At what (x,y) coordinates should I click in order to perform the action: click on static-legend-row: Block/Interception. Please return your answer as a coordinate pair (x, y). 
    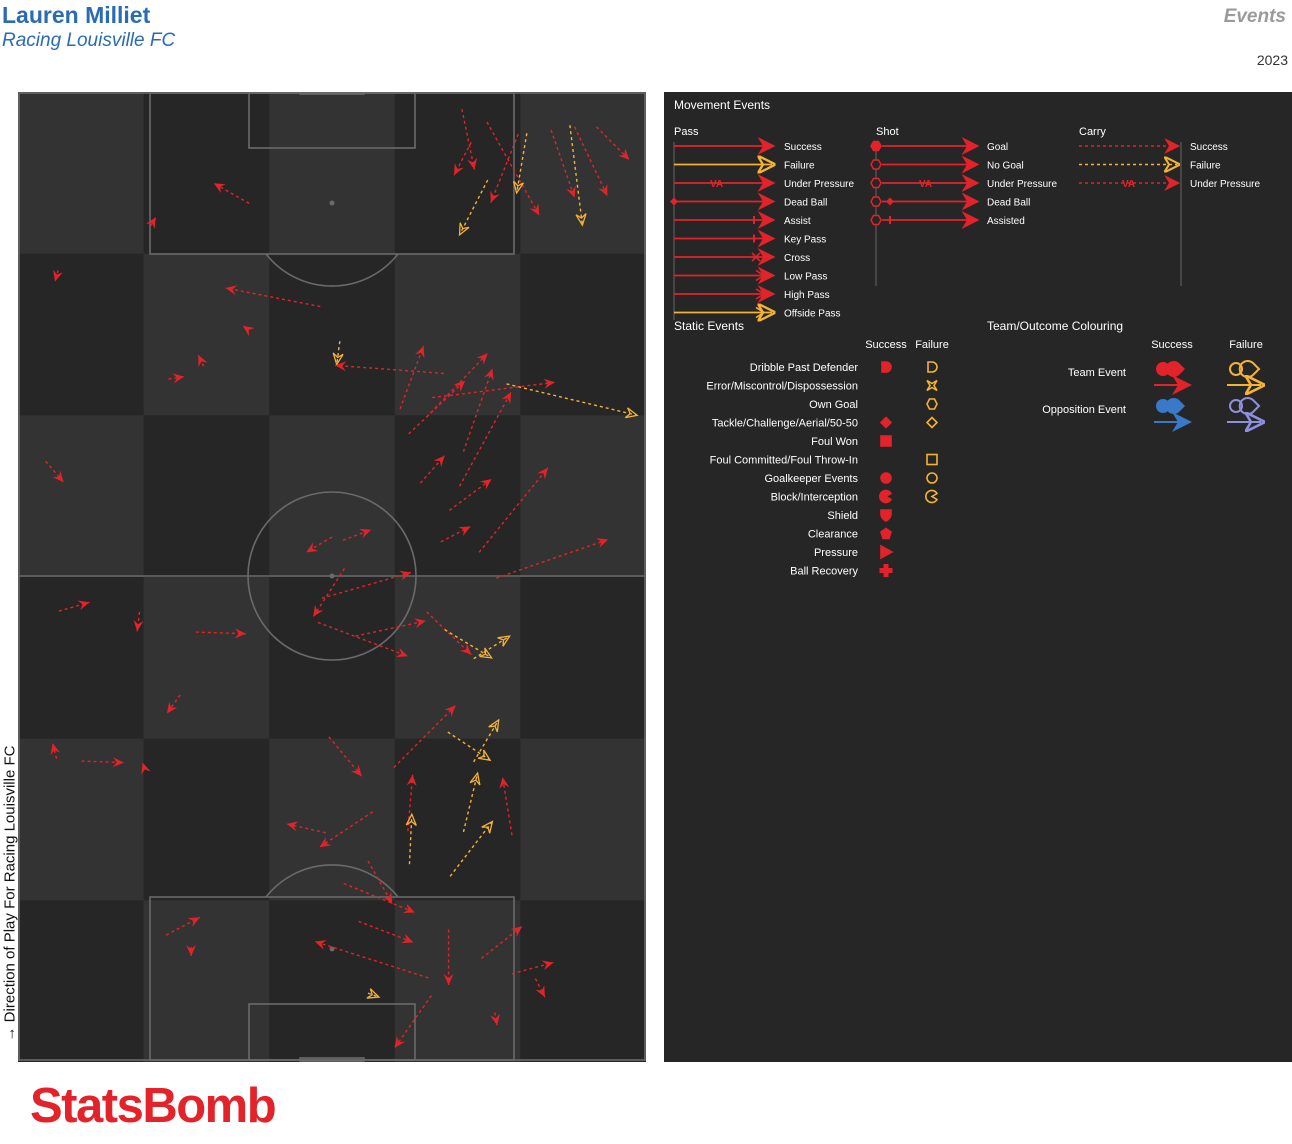
    Looking at the image, I should click on (855, 496).